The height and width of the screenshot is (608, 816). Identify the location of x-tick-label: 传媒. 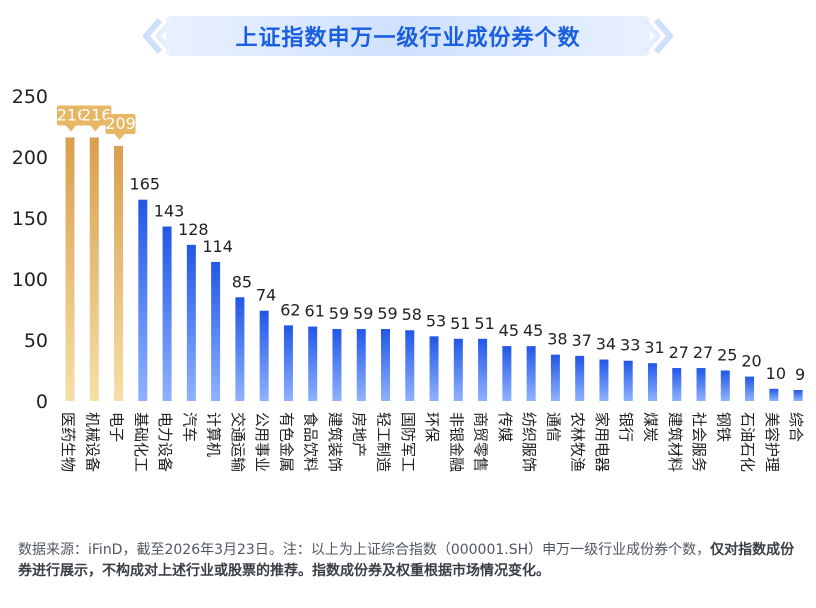
(505, 427).